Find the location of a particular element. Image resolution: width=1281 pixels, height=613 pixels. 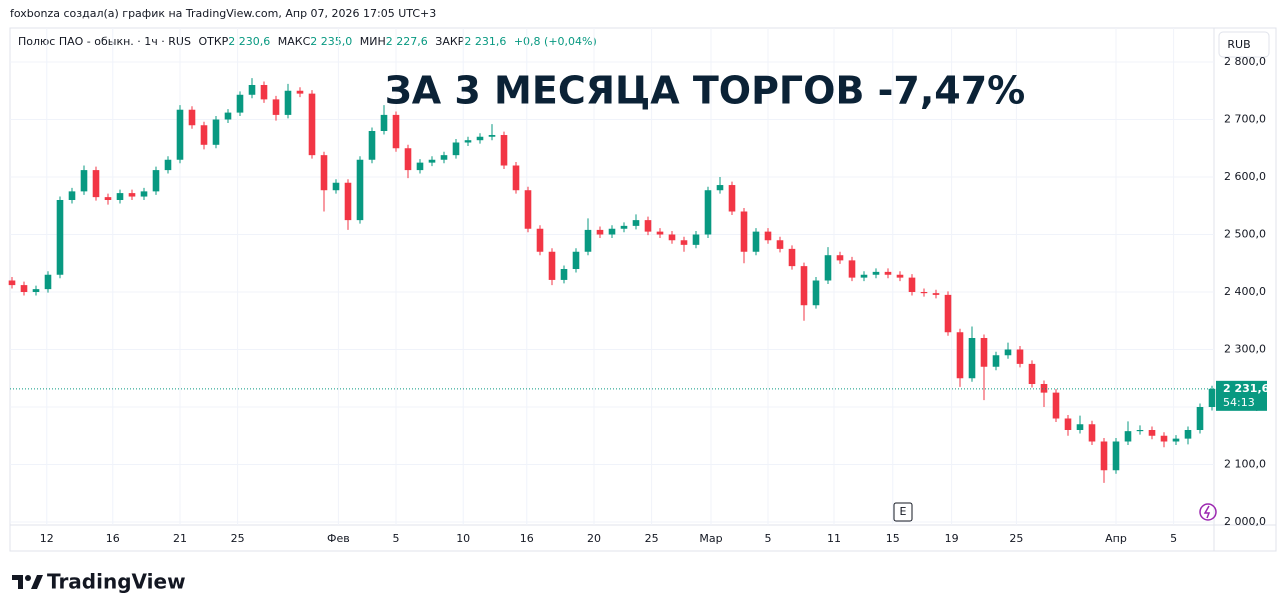

x-tick-label: 25 is located at coordinates (238, 538).